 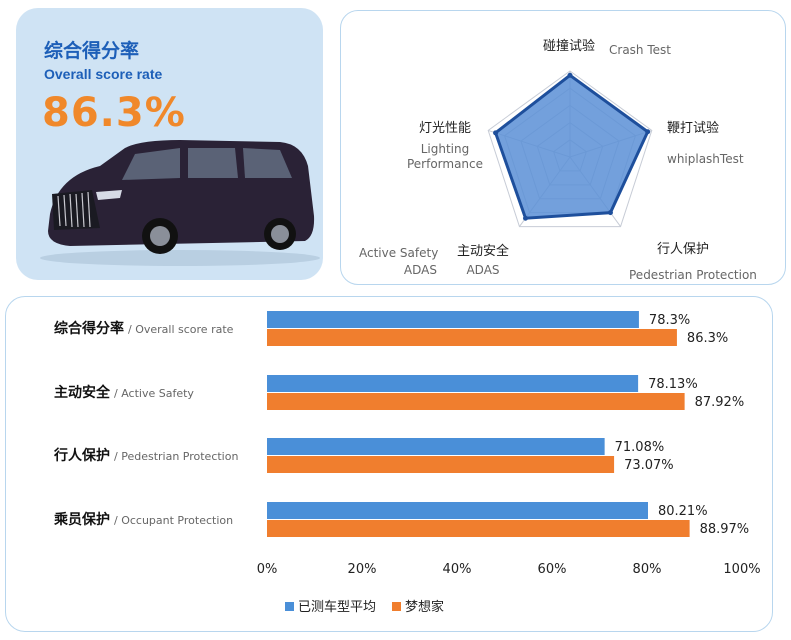 What do you see at coordinates (457, 569) in the screenshot?
I see `x-tick-label: 40%` at bounding box center [457, 569].